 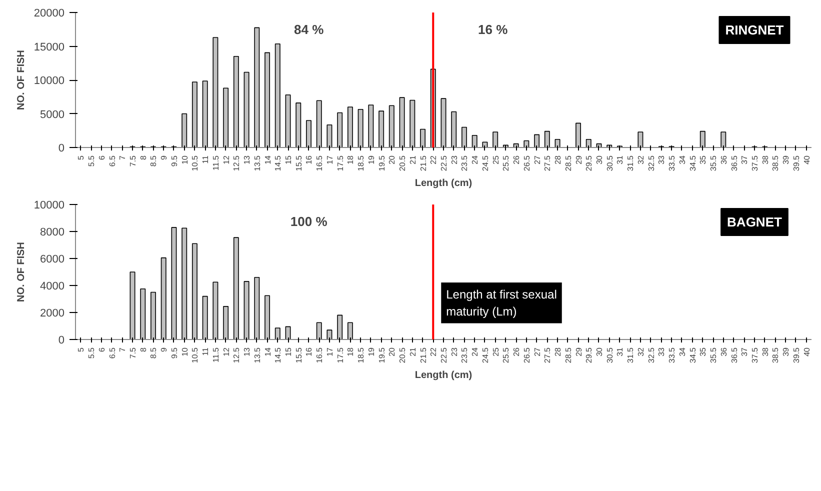 What do you see at coordinates (153, 352) in the screenshot?
I see `x-tick-label: 8.5` at bounding box center [153, 352].